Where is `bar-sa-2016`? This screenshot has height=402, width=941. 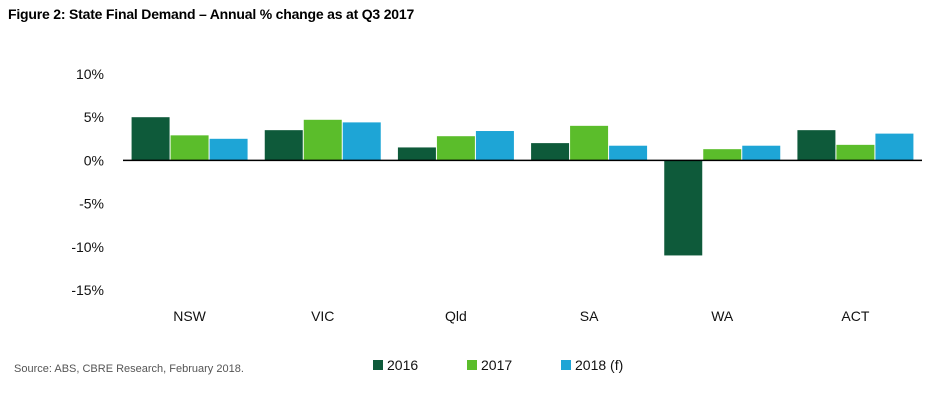
bar-sa-2016 is located at coordinates (550, 152).